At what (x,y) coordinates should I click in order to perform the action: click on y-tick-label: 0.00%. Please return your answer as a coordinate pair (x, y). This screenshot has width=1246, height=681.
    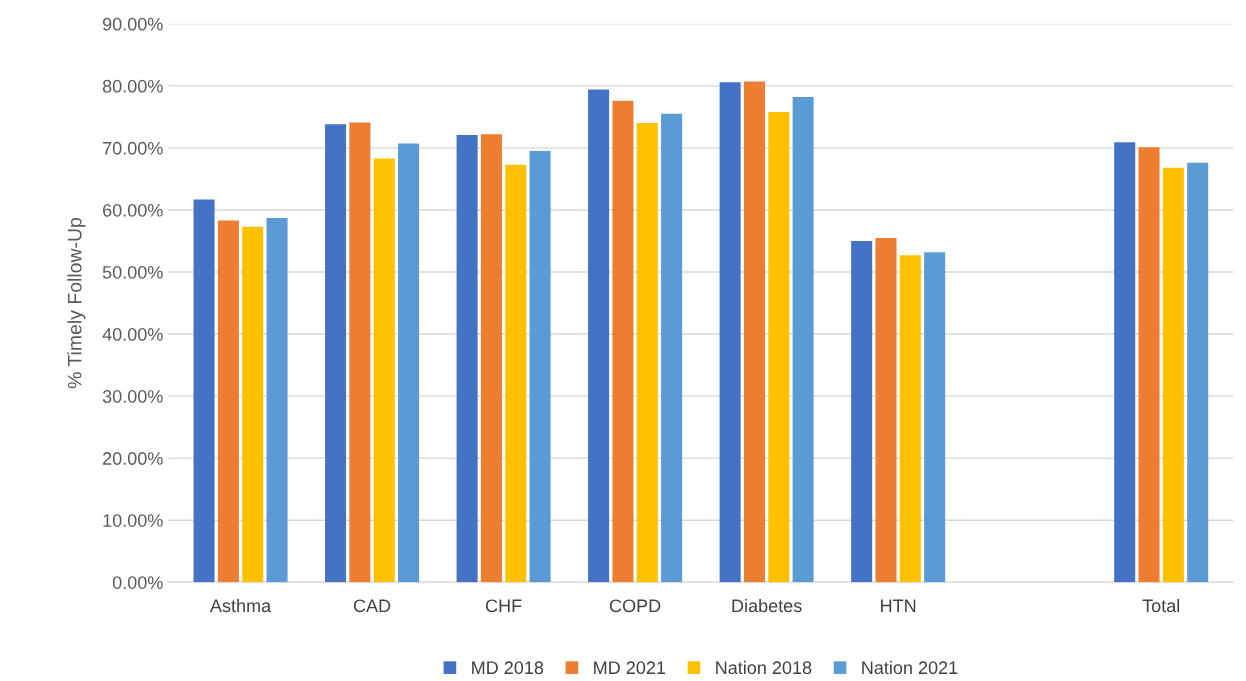
    Looking at the image, I should click on (137, 582).